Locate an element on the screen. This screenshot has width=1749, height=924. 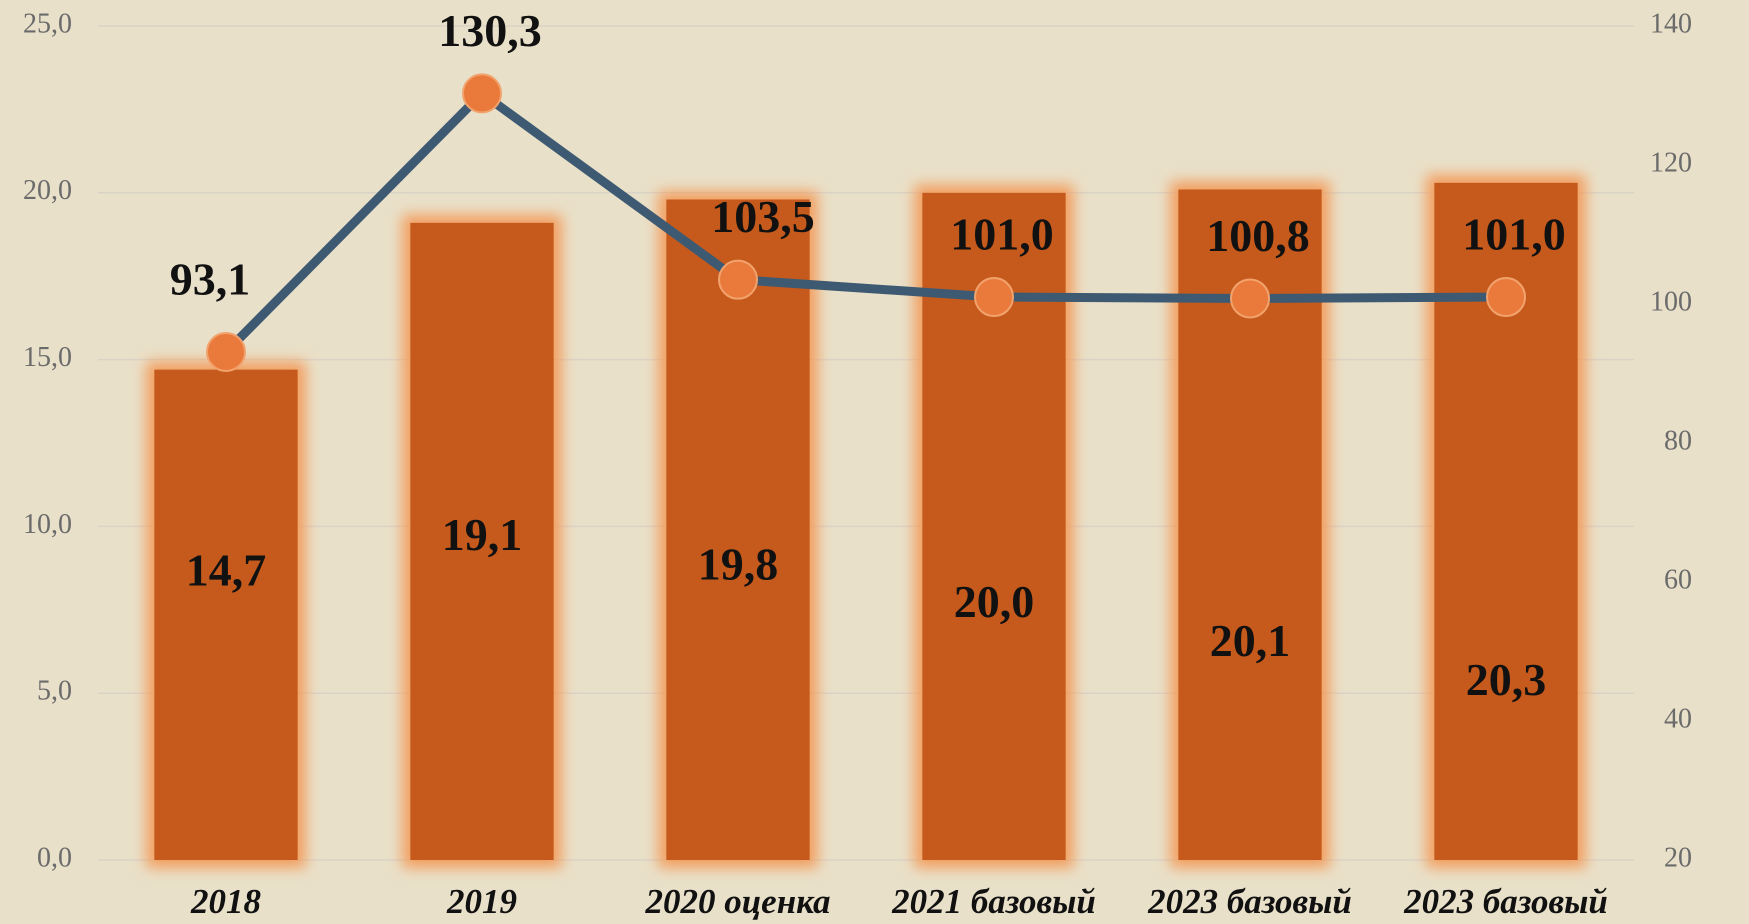
bar-label: 14,7 is located at coordinates (226, 569).